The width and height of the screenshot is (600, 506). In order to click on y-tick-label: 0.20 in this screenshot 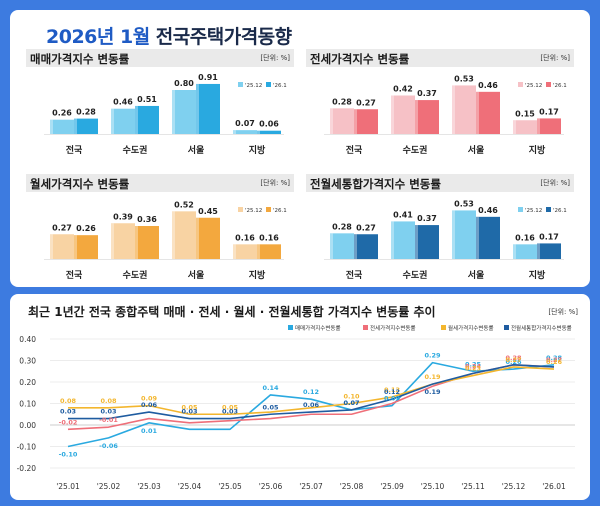, I will do `click(27, 382)`.